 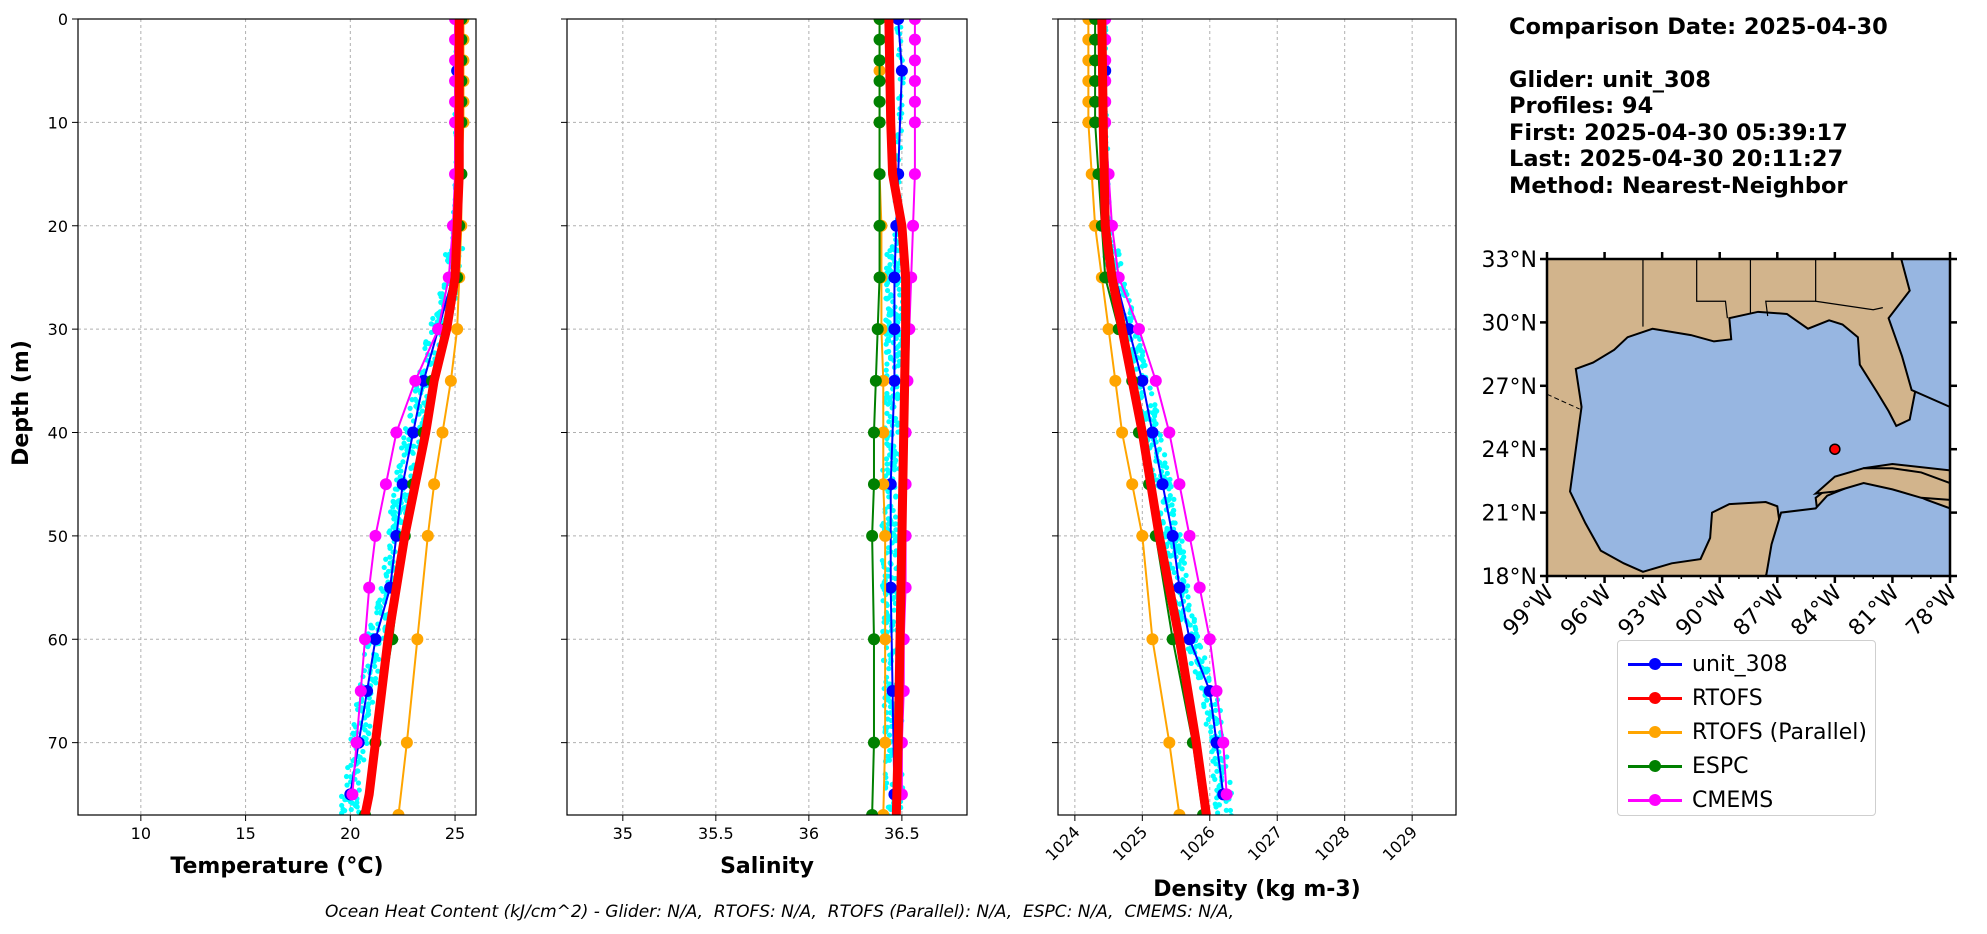 What do you see at coordinates (1130, 843) in the screenshot?
I see `x-tick-label: 1025` at bounding box center [1130, 843].